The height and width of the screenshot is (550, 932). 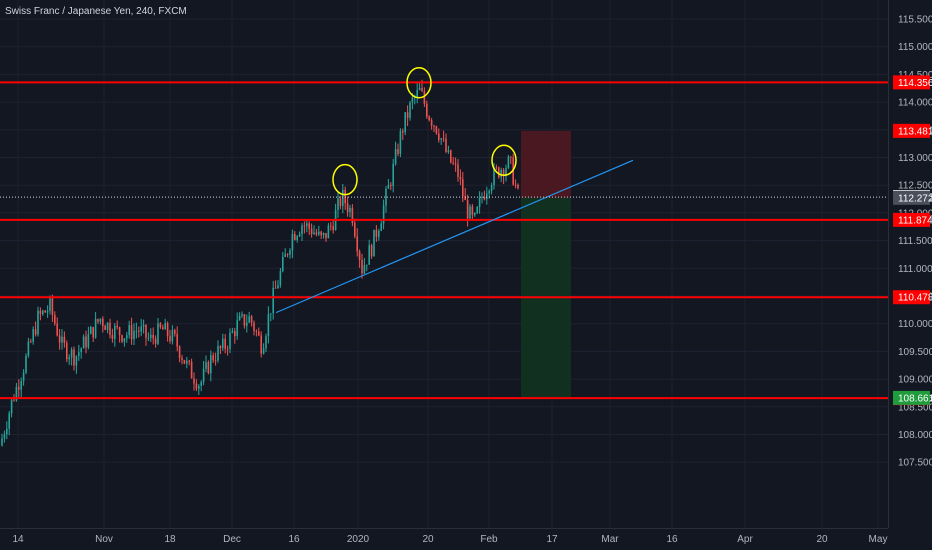 I want to click on y-tick-label: 113.000, so click(x=915, y=158).